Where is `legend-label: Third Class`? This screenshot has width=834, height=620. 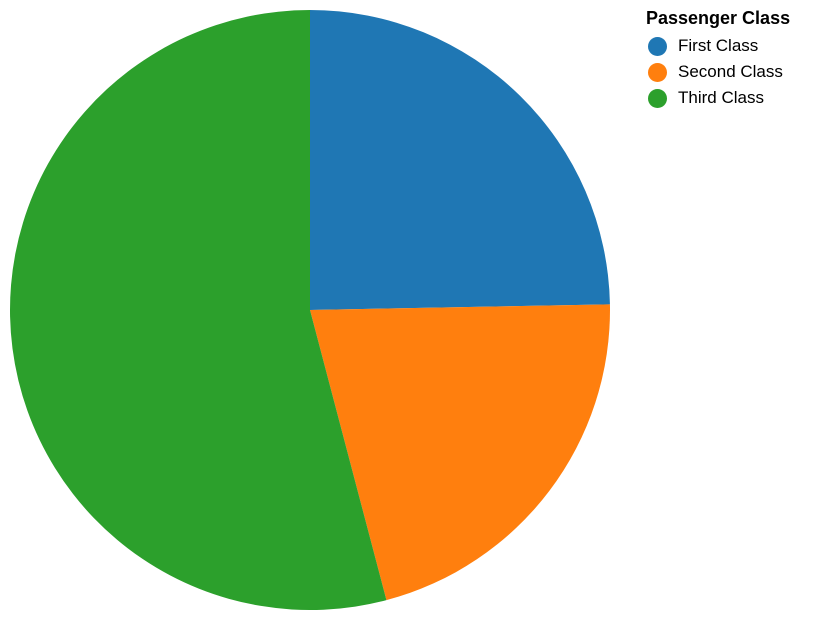 legend-label: Third Class is located at coordinates (721, 97).